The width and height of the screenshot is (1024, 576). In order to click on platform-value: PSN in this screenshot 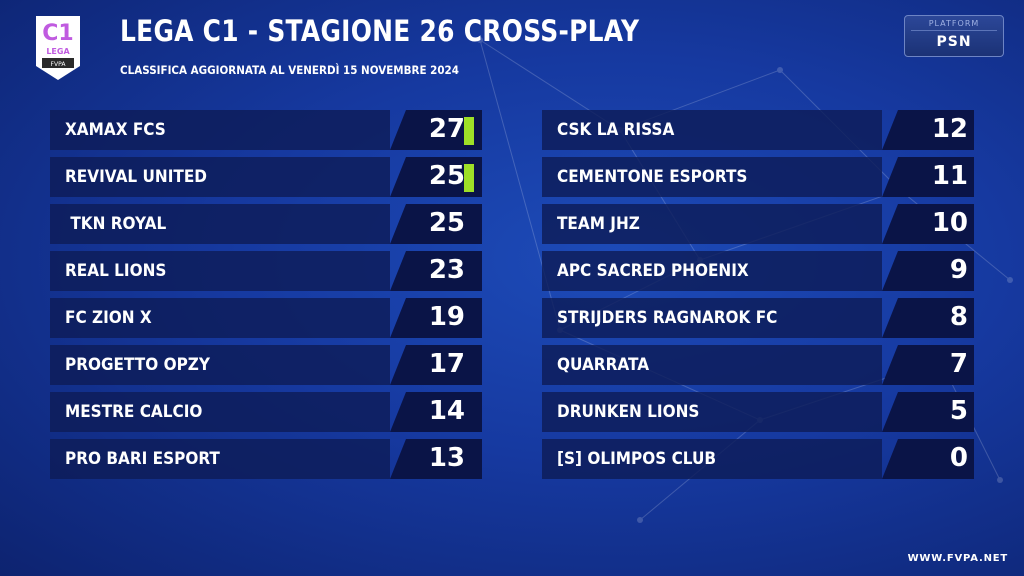, I will do `click(954, 42)`.